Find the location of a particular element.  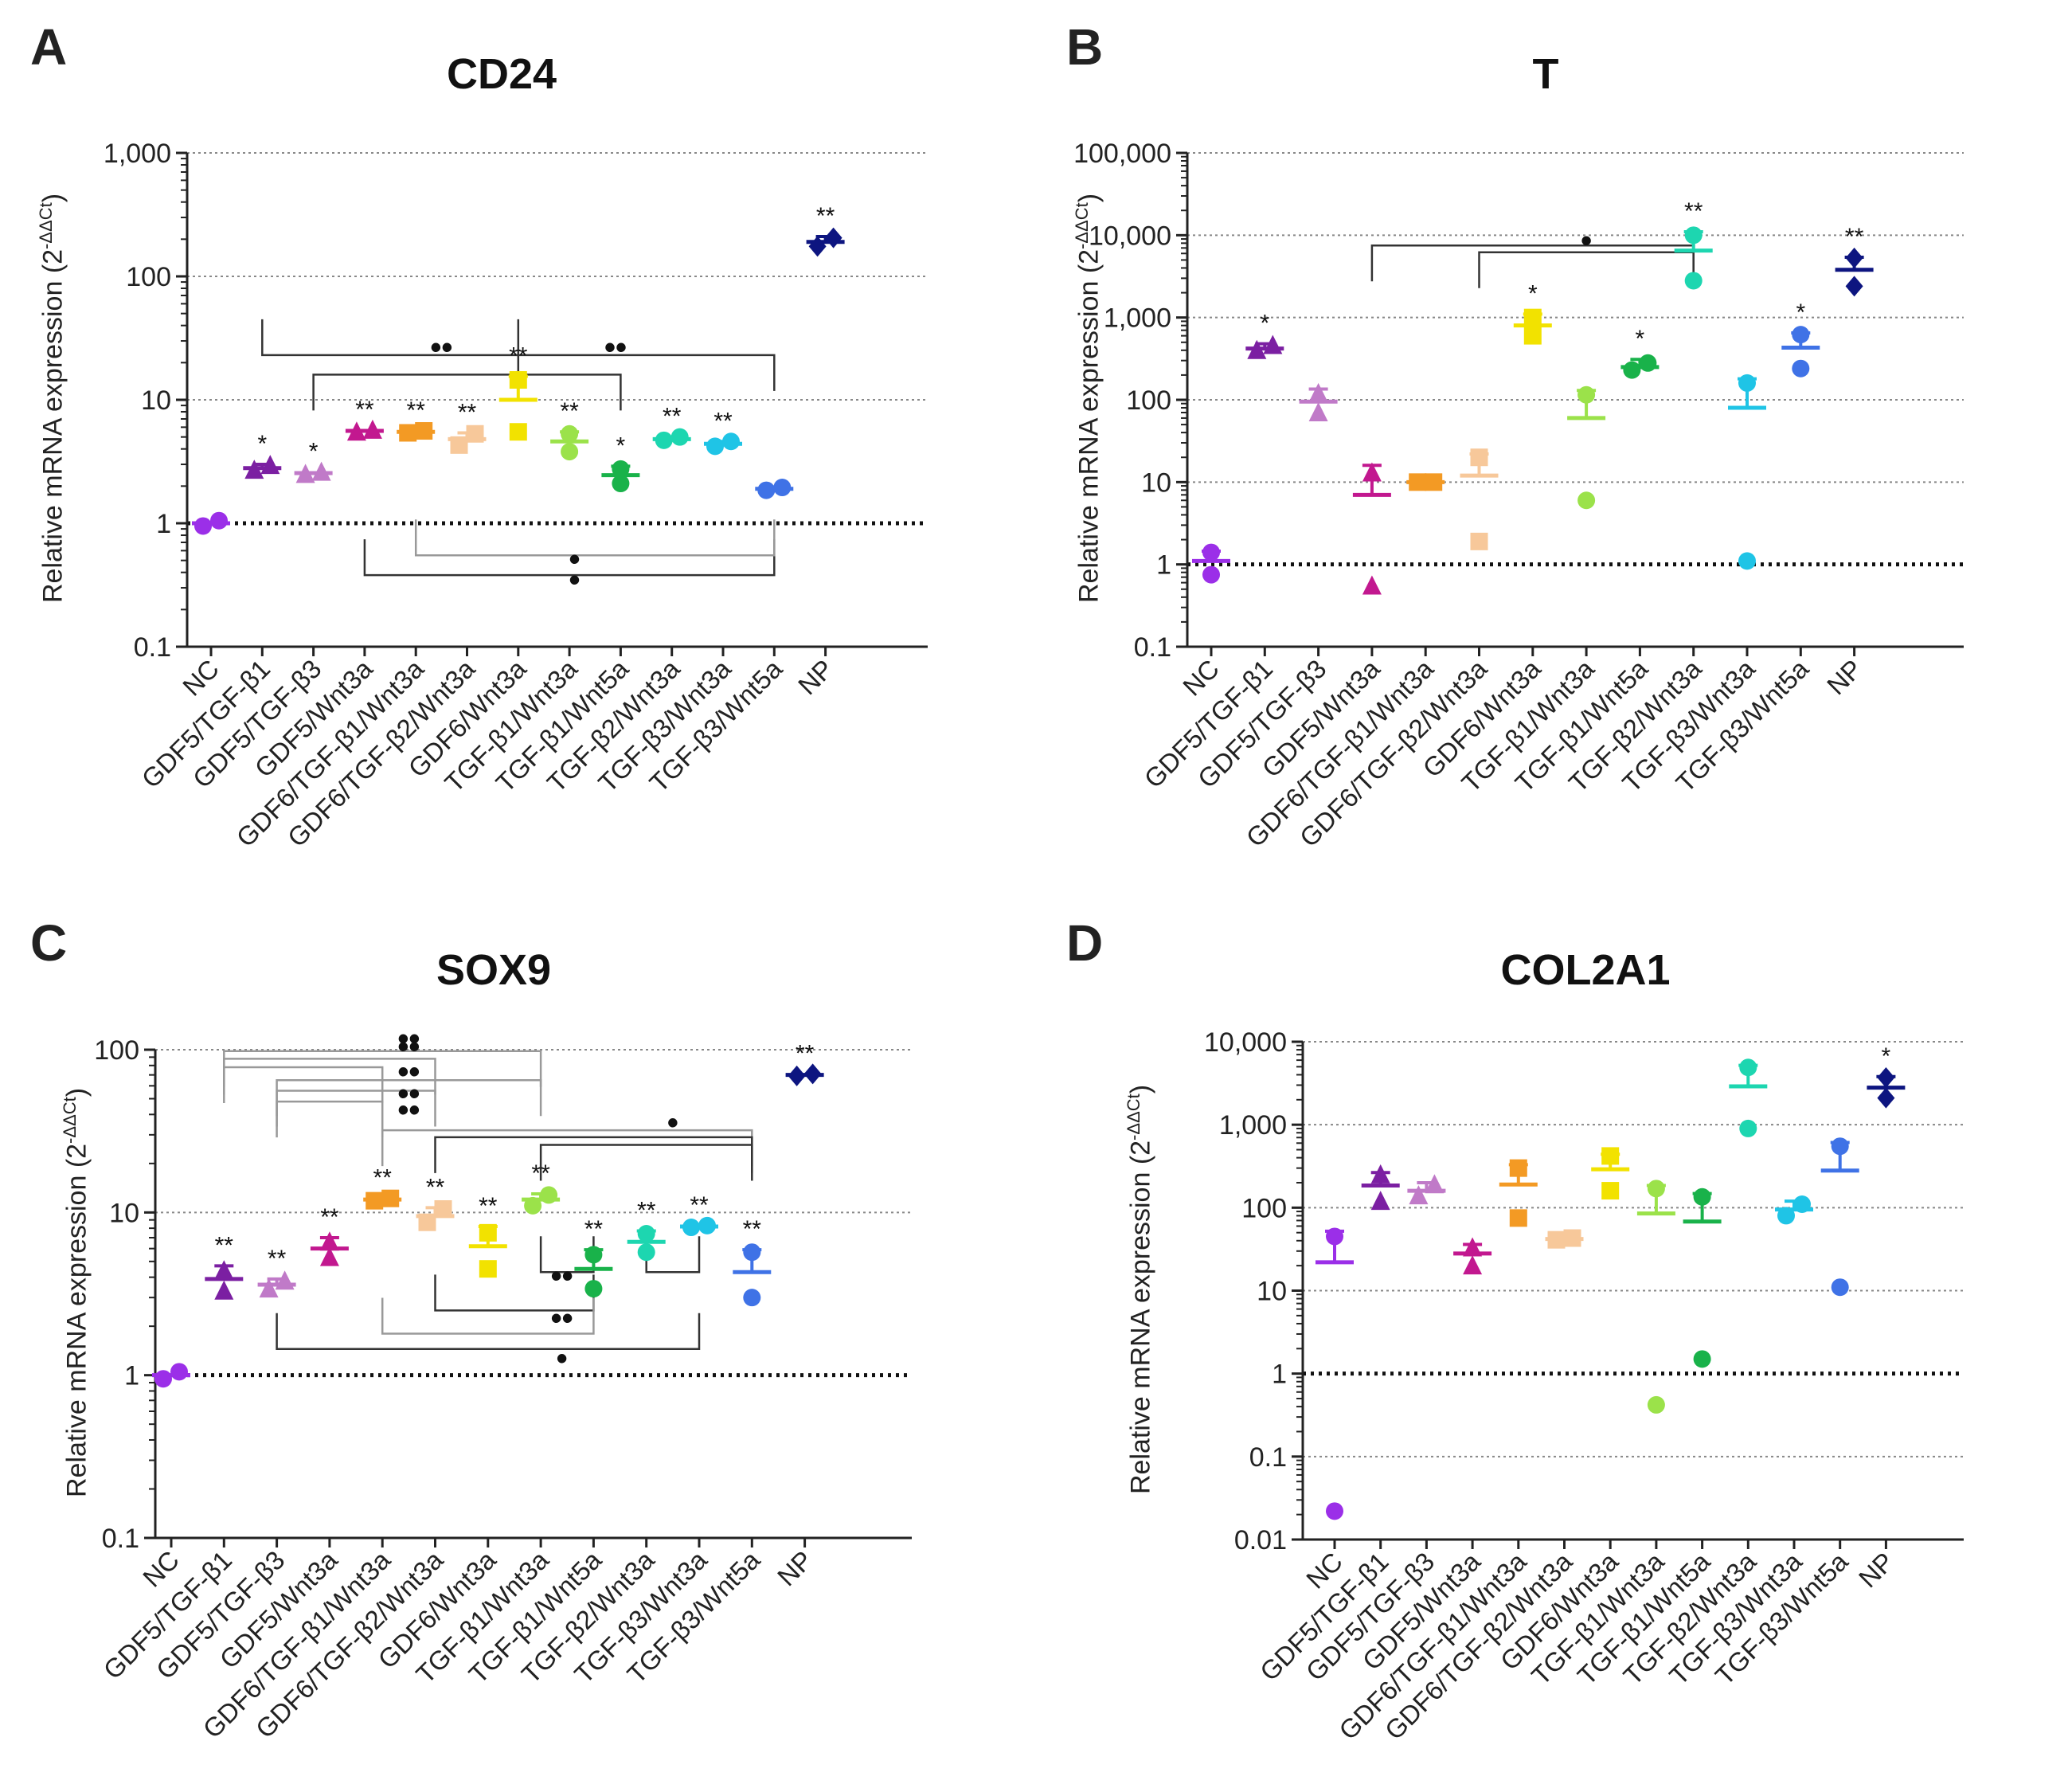

series-5: ** is located at coordinates (435, 1202).